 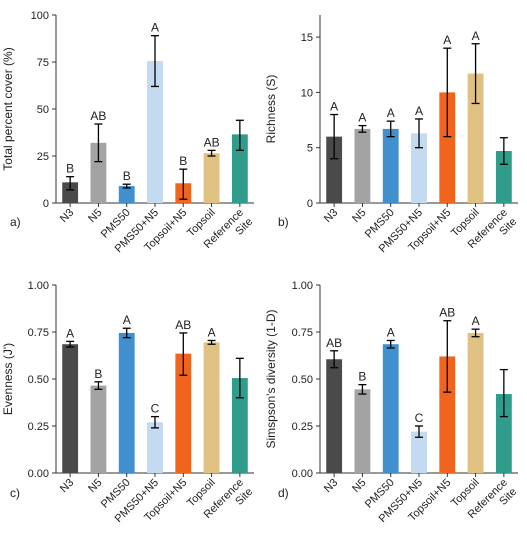 What do you see at coordinates (307, 38) in the screenshot?
I see `y-tick-label: 15` at bounding box center [307, 38].